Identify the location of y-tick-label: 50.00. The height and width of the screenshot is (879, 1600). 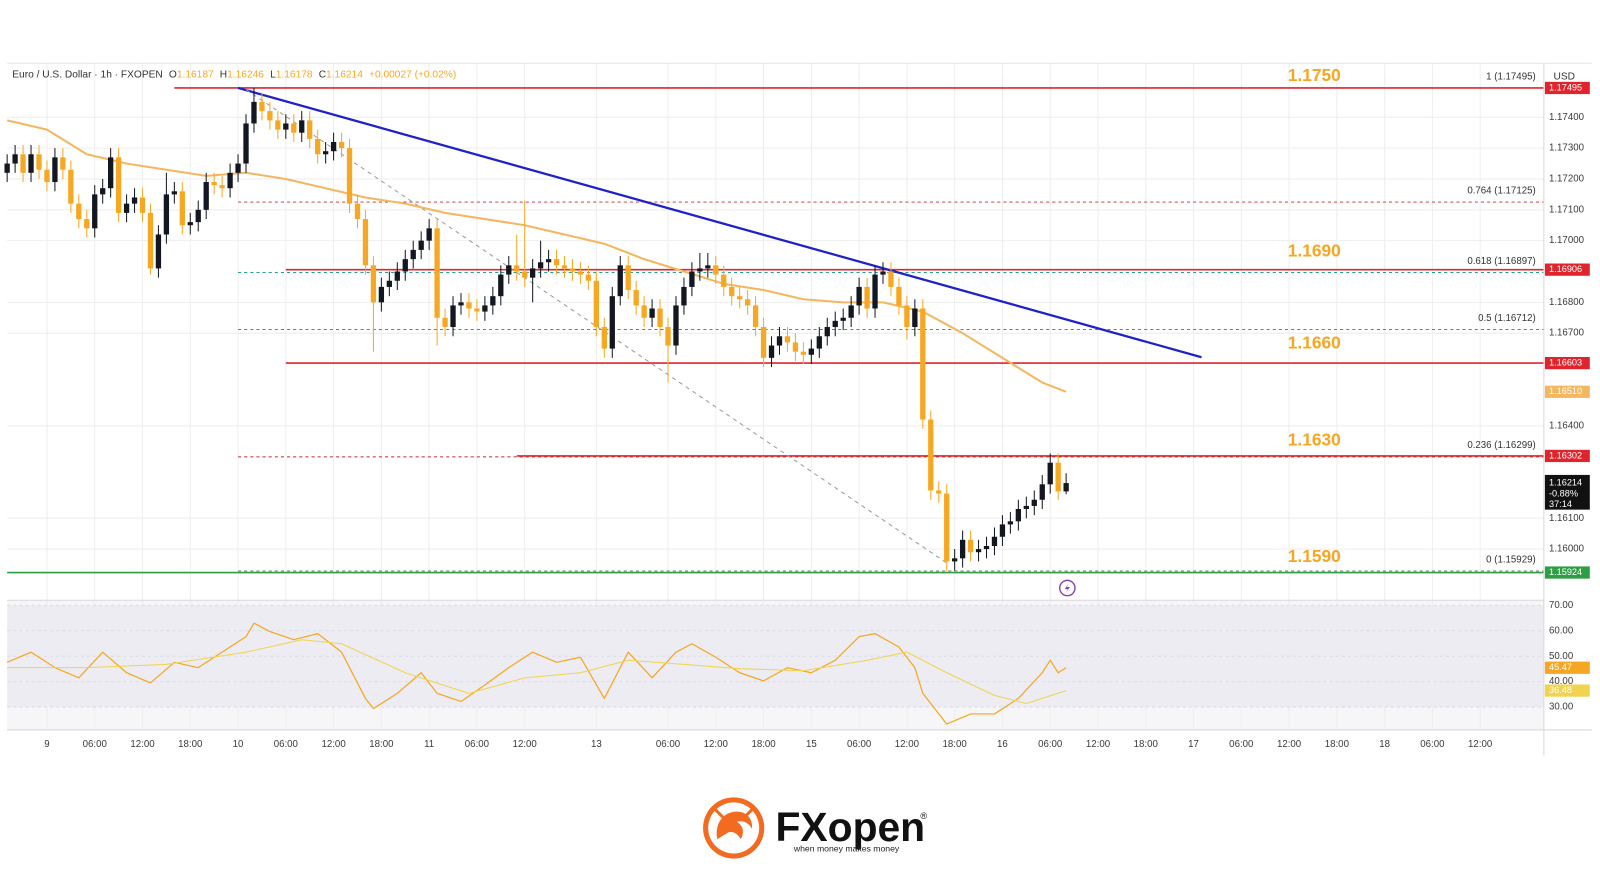
(1561, 656).